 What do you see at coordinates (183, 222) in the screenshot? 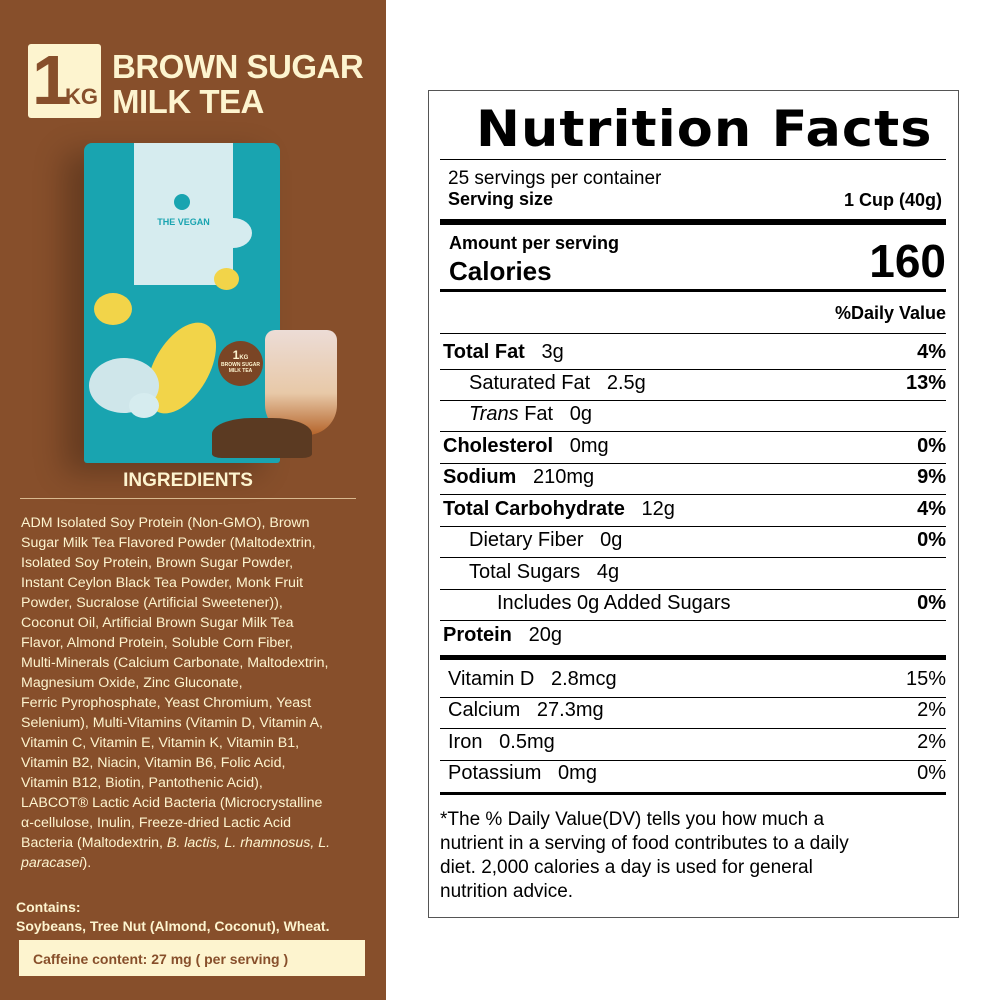
I see `pouch-brand: THE VEGAN` at bounding box center [183, 222].